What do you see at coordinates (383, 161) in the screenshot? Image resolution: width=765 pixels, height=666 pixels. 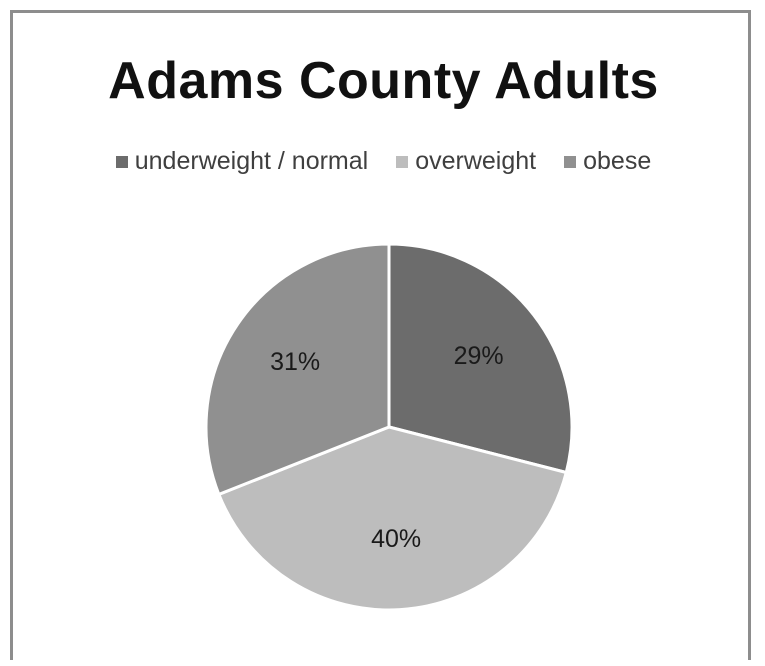 I see `legend: underweight / normal overweight obese` at bounding box center [383, 161].